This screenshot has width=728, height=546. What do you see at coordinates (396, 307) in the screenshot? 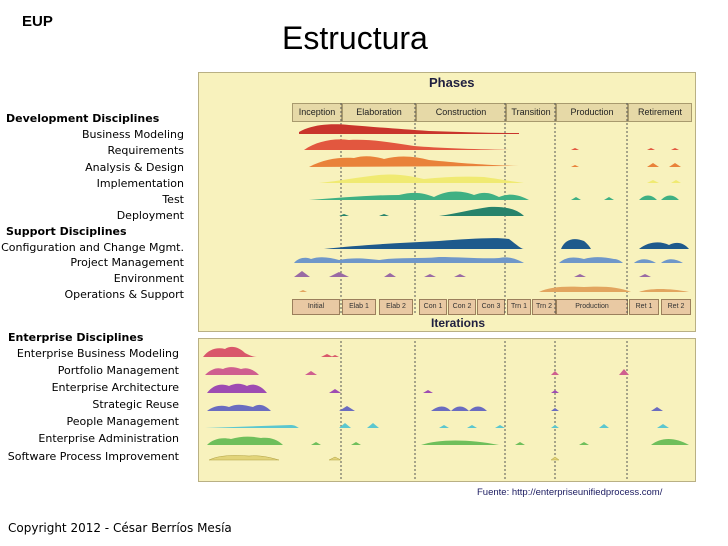
I see `iteration-elab-2: Elab 2` at bounding box center [396, 307].